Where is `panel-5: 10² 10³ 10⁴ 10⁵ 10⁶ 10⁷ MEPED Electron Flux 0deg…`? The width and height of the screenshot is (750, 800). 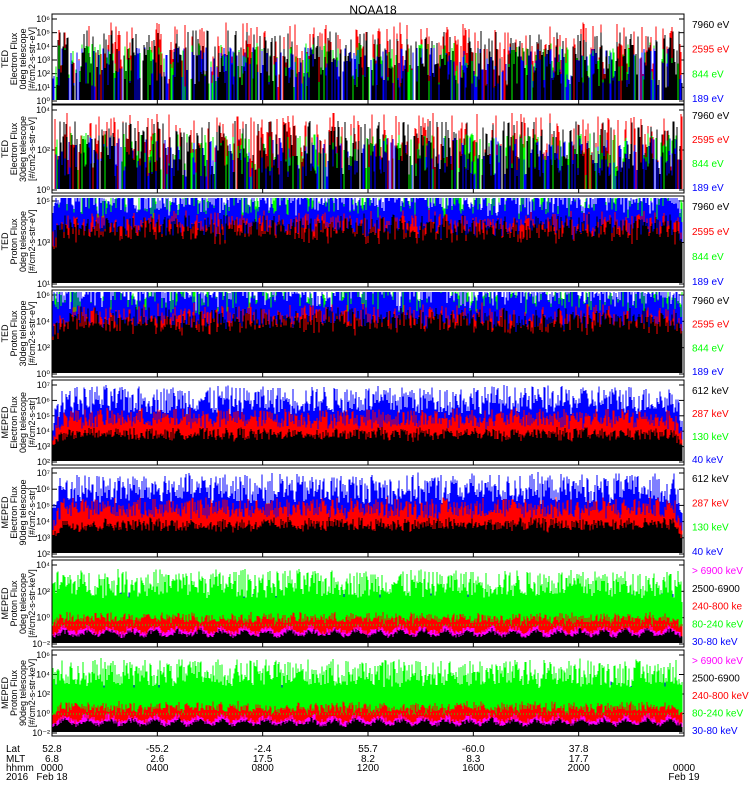
panel-5: 10² 10³ 10⁴ 10⁵ 10⁶ 10⁷ MEPED Electron Flux 0deg… is located at coordinates (364, 423).